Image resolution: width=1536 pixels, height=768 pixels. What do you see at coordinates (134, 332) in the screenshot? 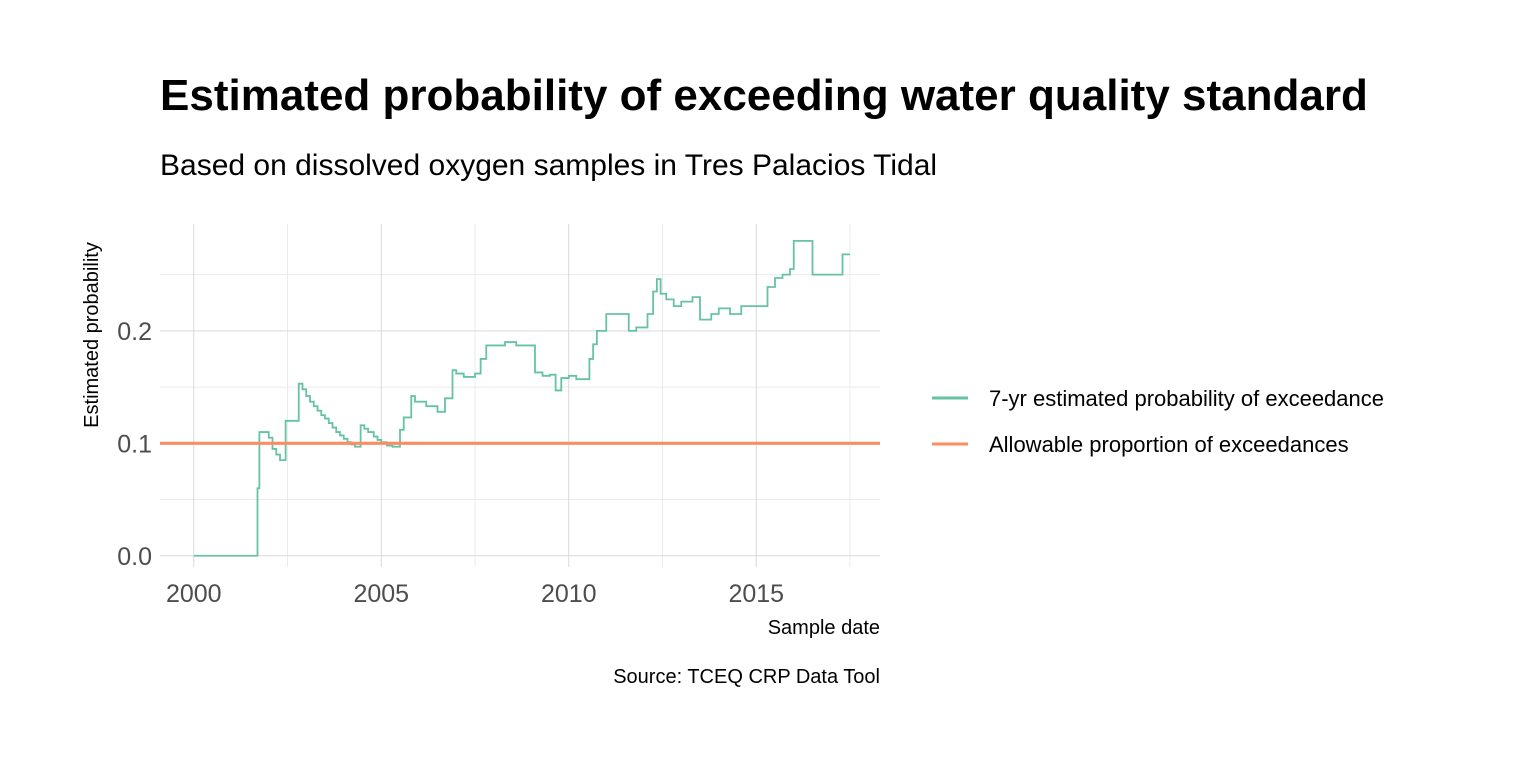
I see `y-tick-label: 0.2` at bounding box center [134, 332].